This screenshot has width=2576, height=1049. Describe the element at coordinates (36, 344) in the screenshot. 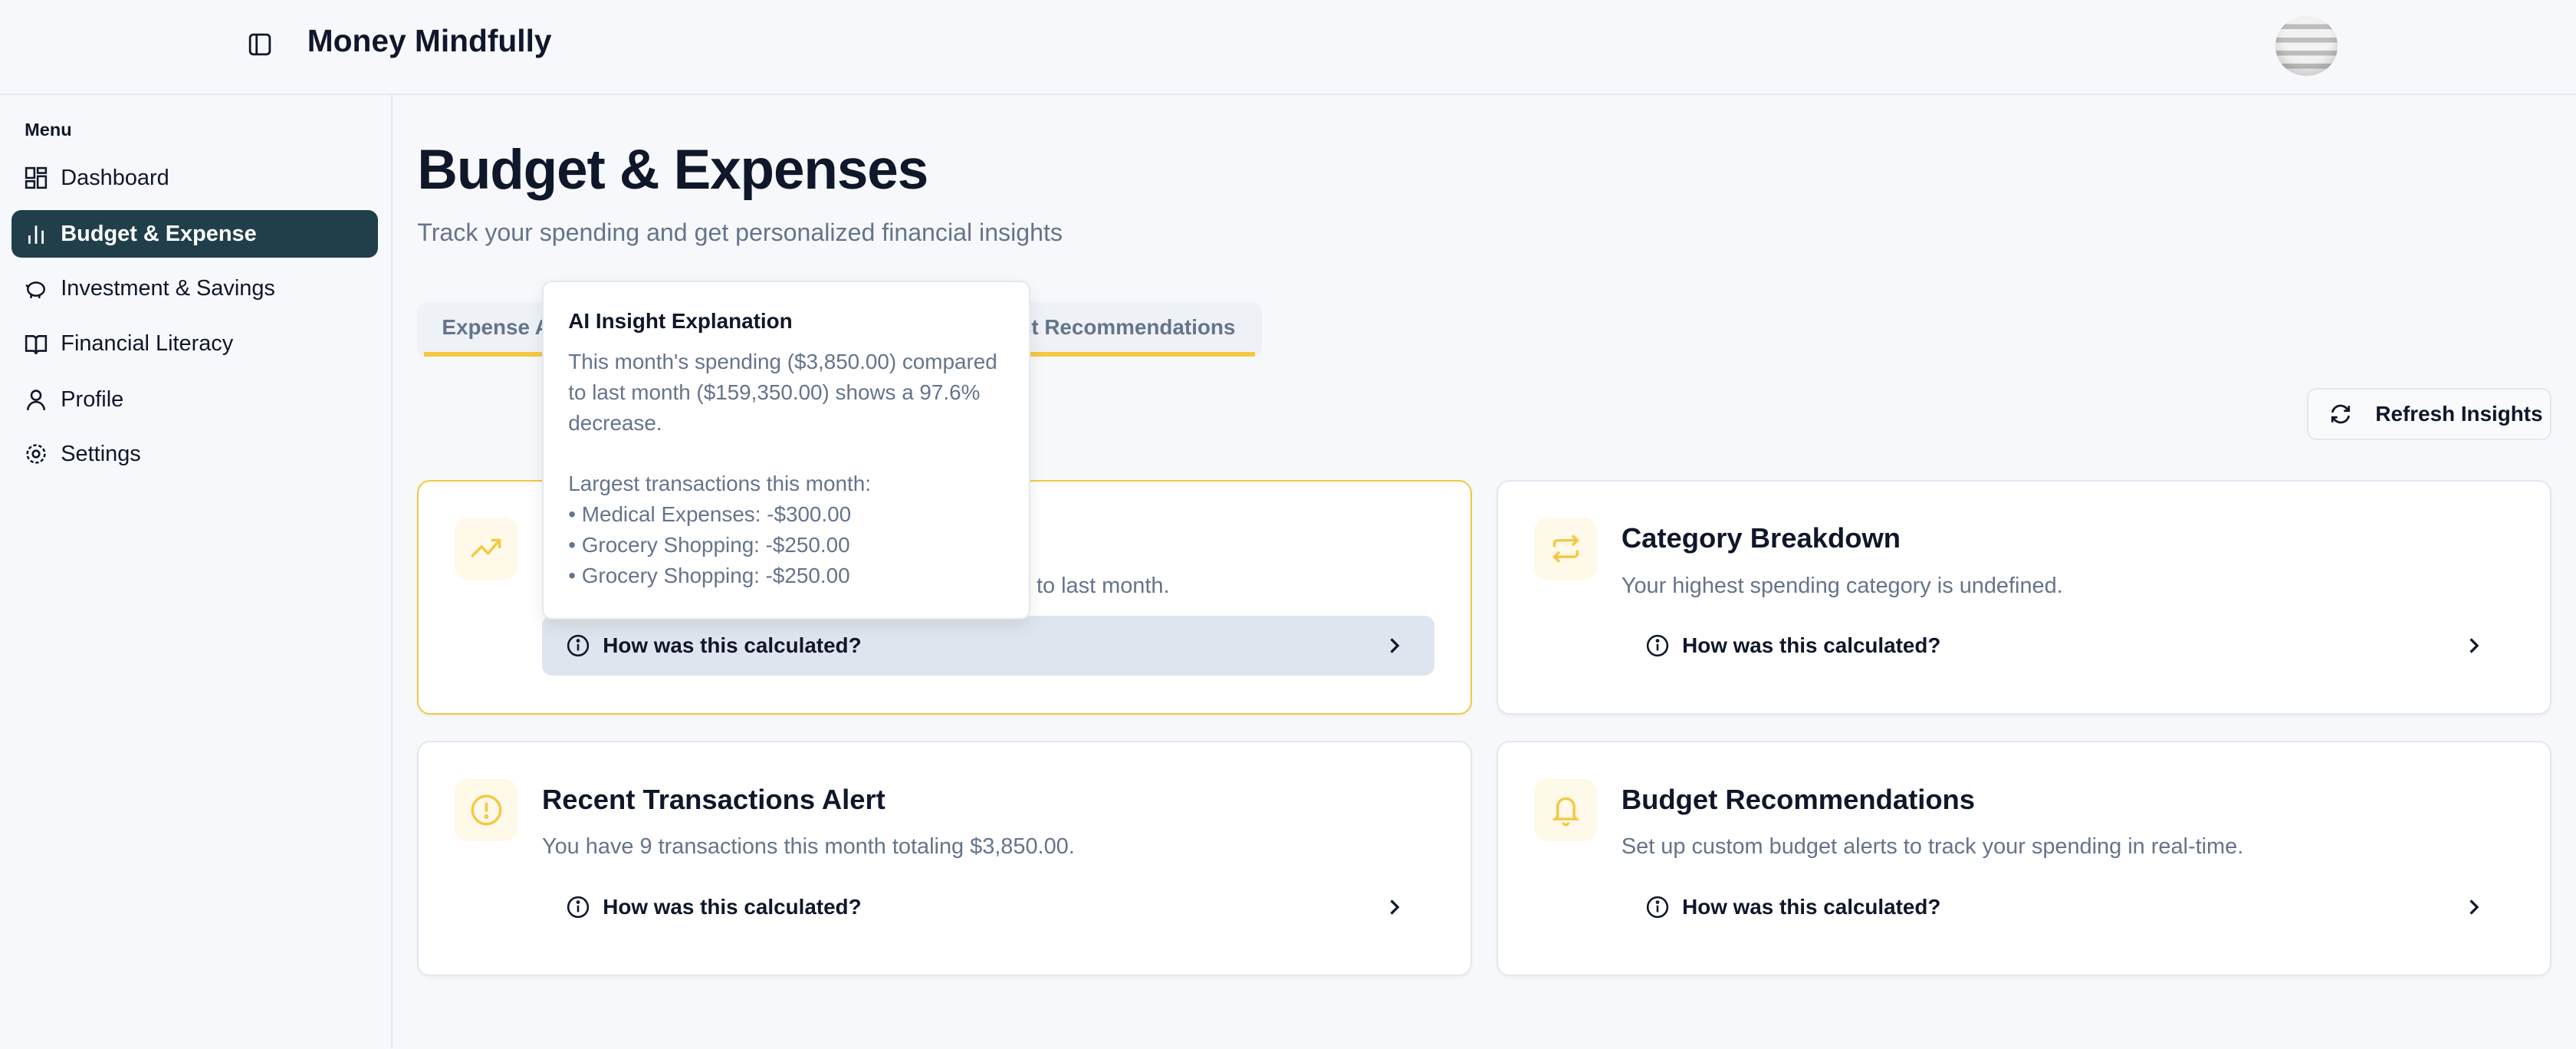

I see `book-icon` at that location.